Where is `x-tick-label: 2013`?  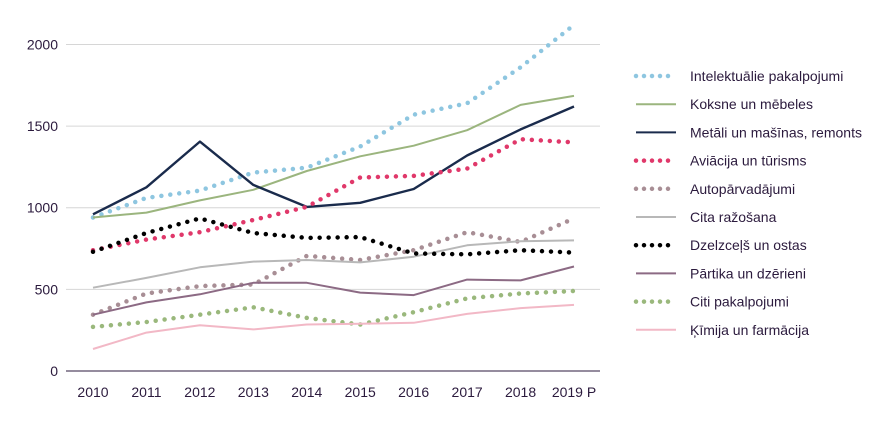
x-tick-label: 2013 is located at coordinates (253, 392).